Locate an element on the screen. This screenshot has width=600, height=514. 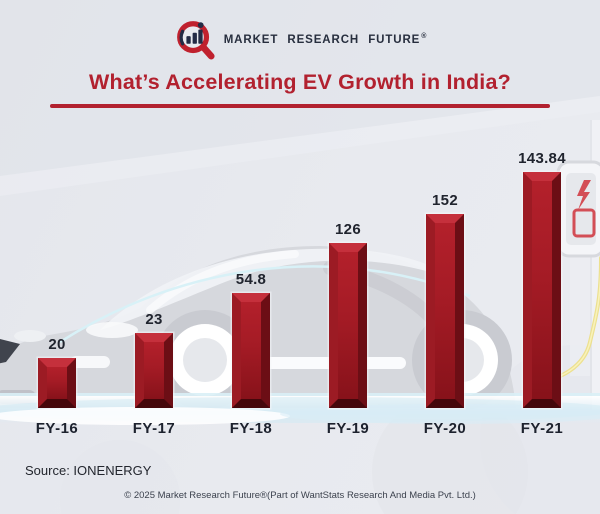
brand-logo: MARKET RESEARCH FUTURE® is located at coordinates (300, 39).